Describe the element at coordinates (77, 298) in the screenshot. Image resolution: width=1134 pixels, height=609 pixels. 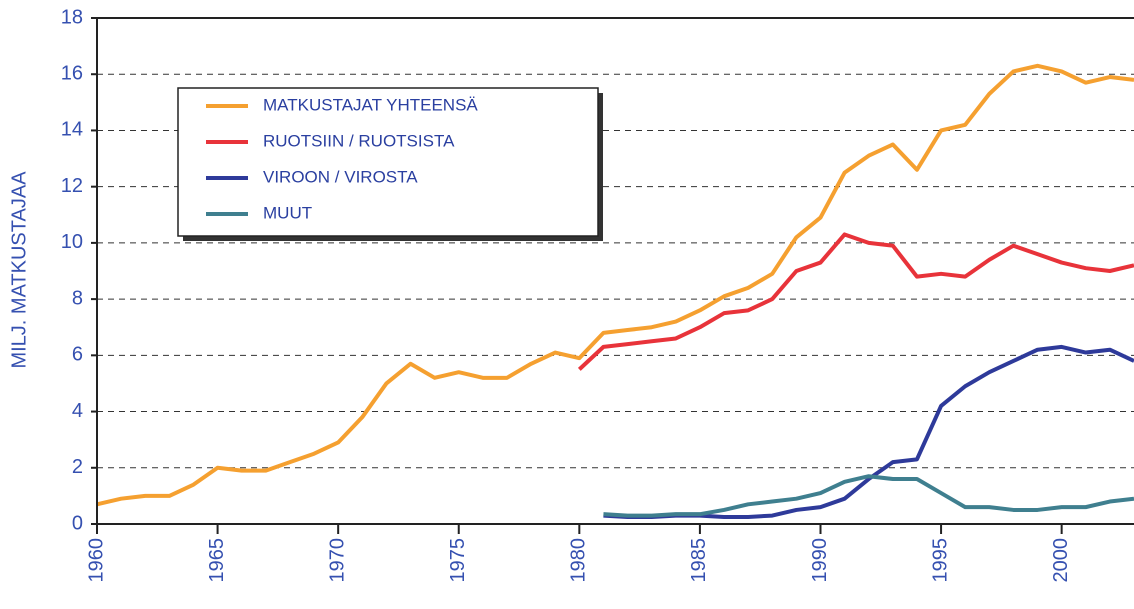
I see `y-tick-label: 8` at that location.